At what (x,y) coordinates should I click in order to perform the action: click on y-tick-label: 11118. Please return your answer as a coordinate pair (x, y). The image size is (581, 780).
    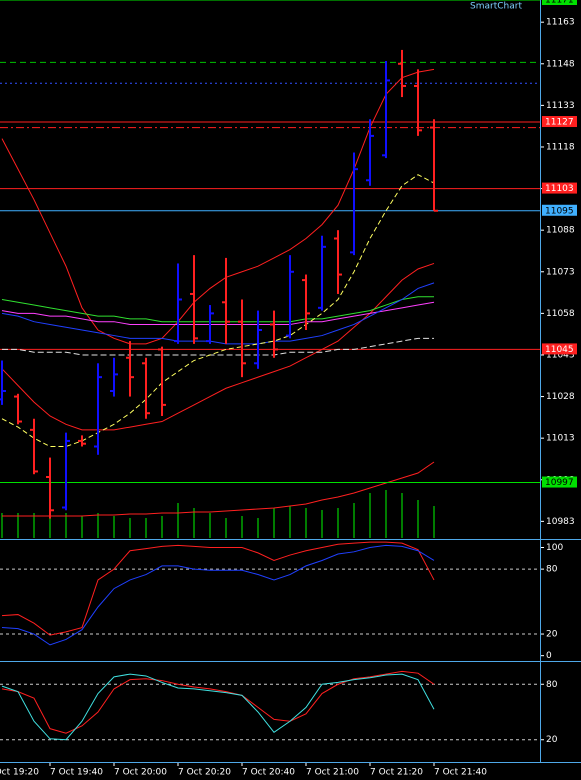
    Looking at the image, I should click on (560, 147).